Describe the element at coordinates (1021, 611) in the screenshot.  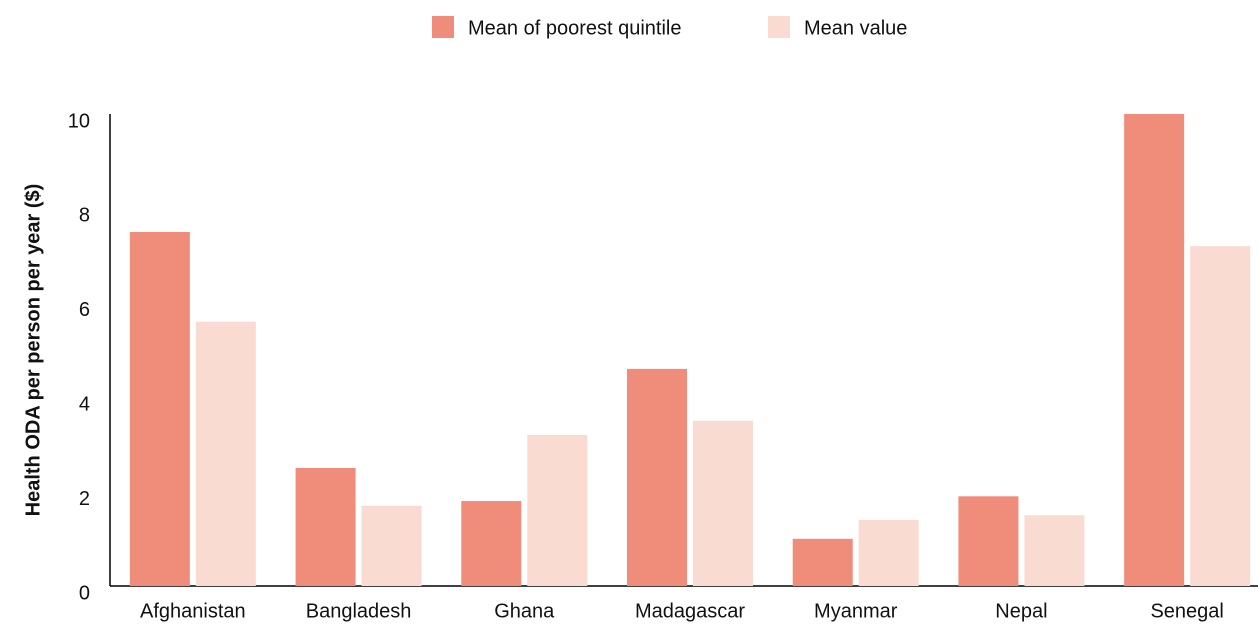
I see `x-tick-label: Nepal` at that location.